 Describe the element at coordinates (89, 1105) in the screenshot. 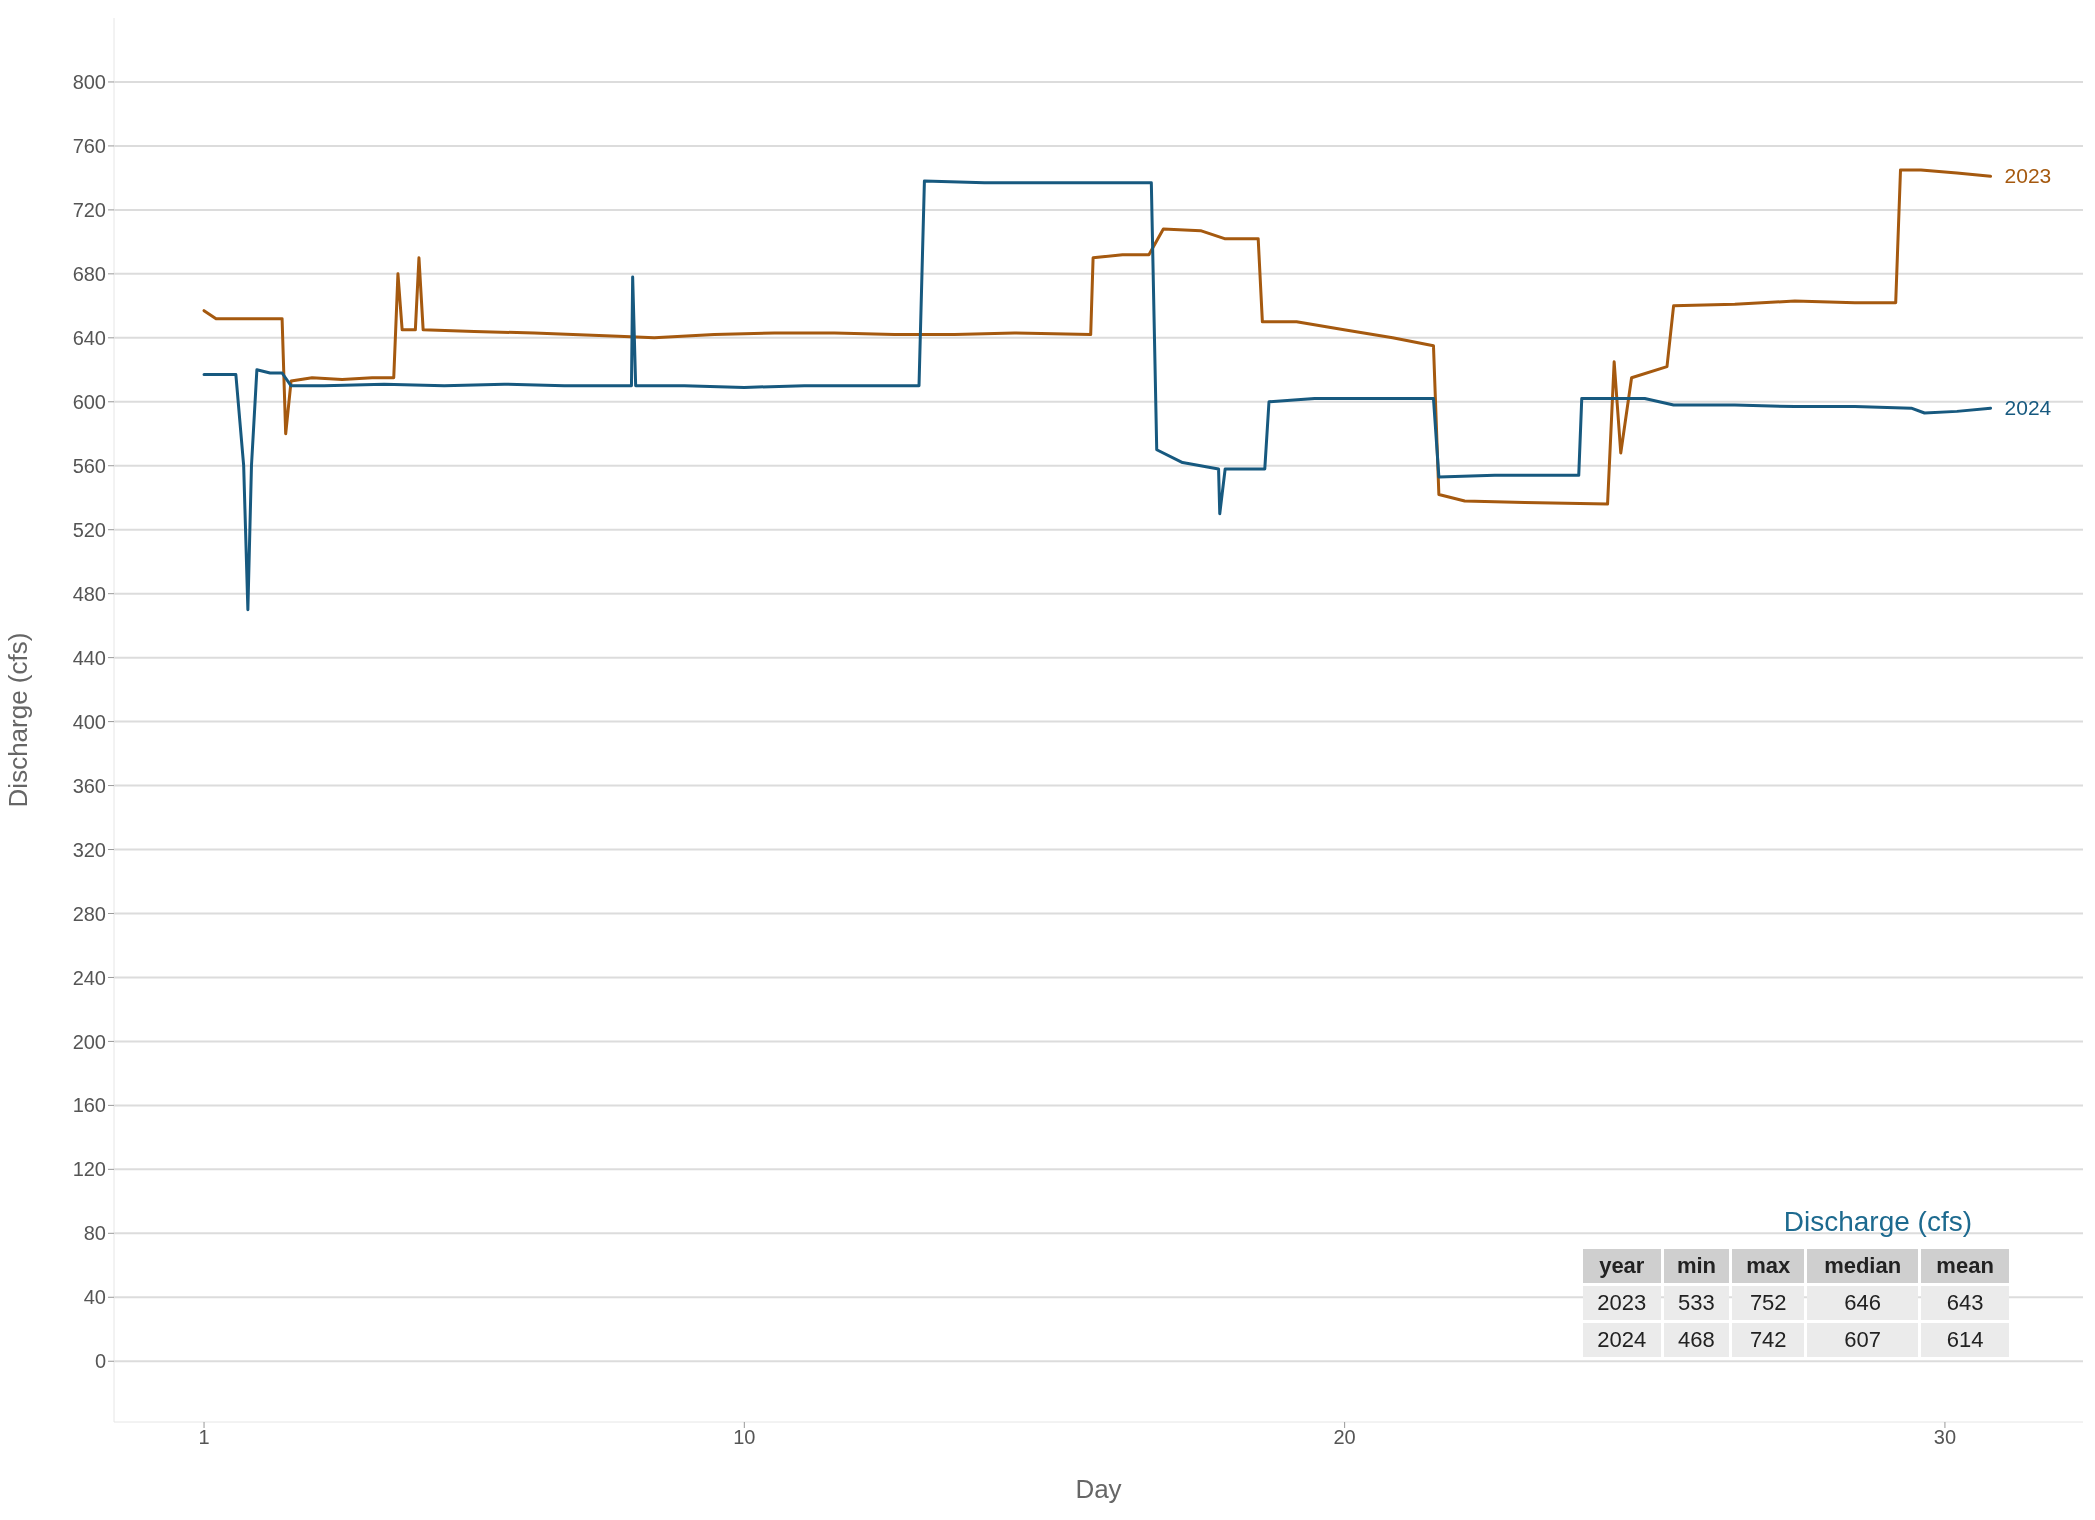

I see `y-tick-label: 160` at that location.